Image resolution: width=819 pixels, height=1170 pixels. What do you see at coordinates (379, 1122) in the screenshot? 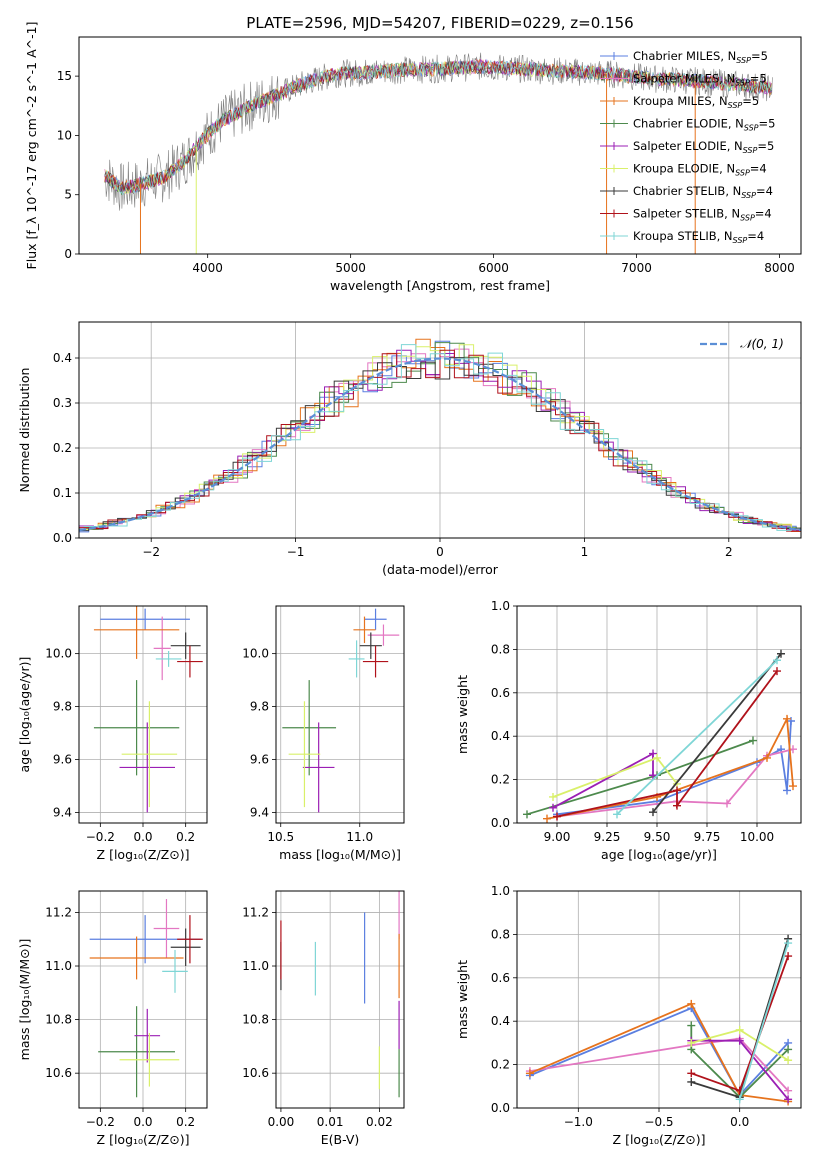
I see `x-tick-label: 0.02` at bounding box center [379, 1122].